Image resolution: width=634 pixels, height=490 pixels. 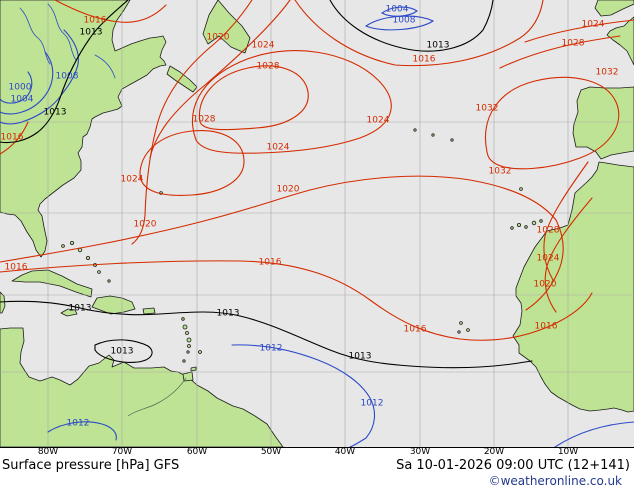 I want to click on south-america, so click(x=142, y=387).